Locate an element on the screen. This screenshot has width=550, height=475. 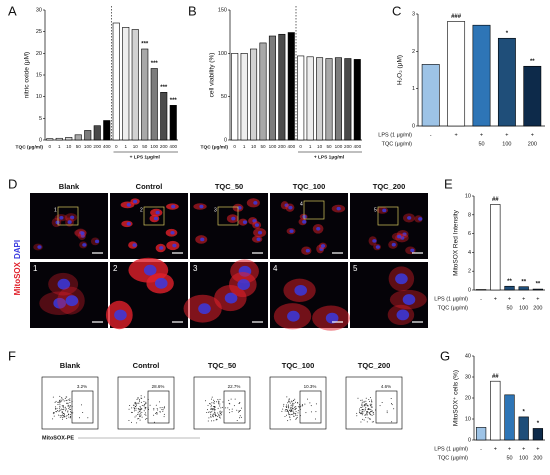
row-label: LPS (1 μg/ml) is located at coordinates (395, 135).